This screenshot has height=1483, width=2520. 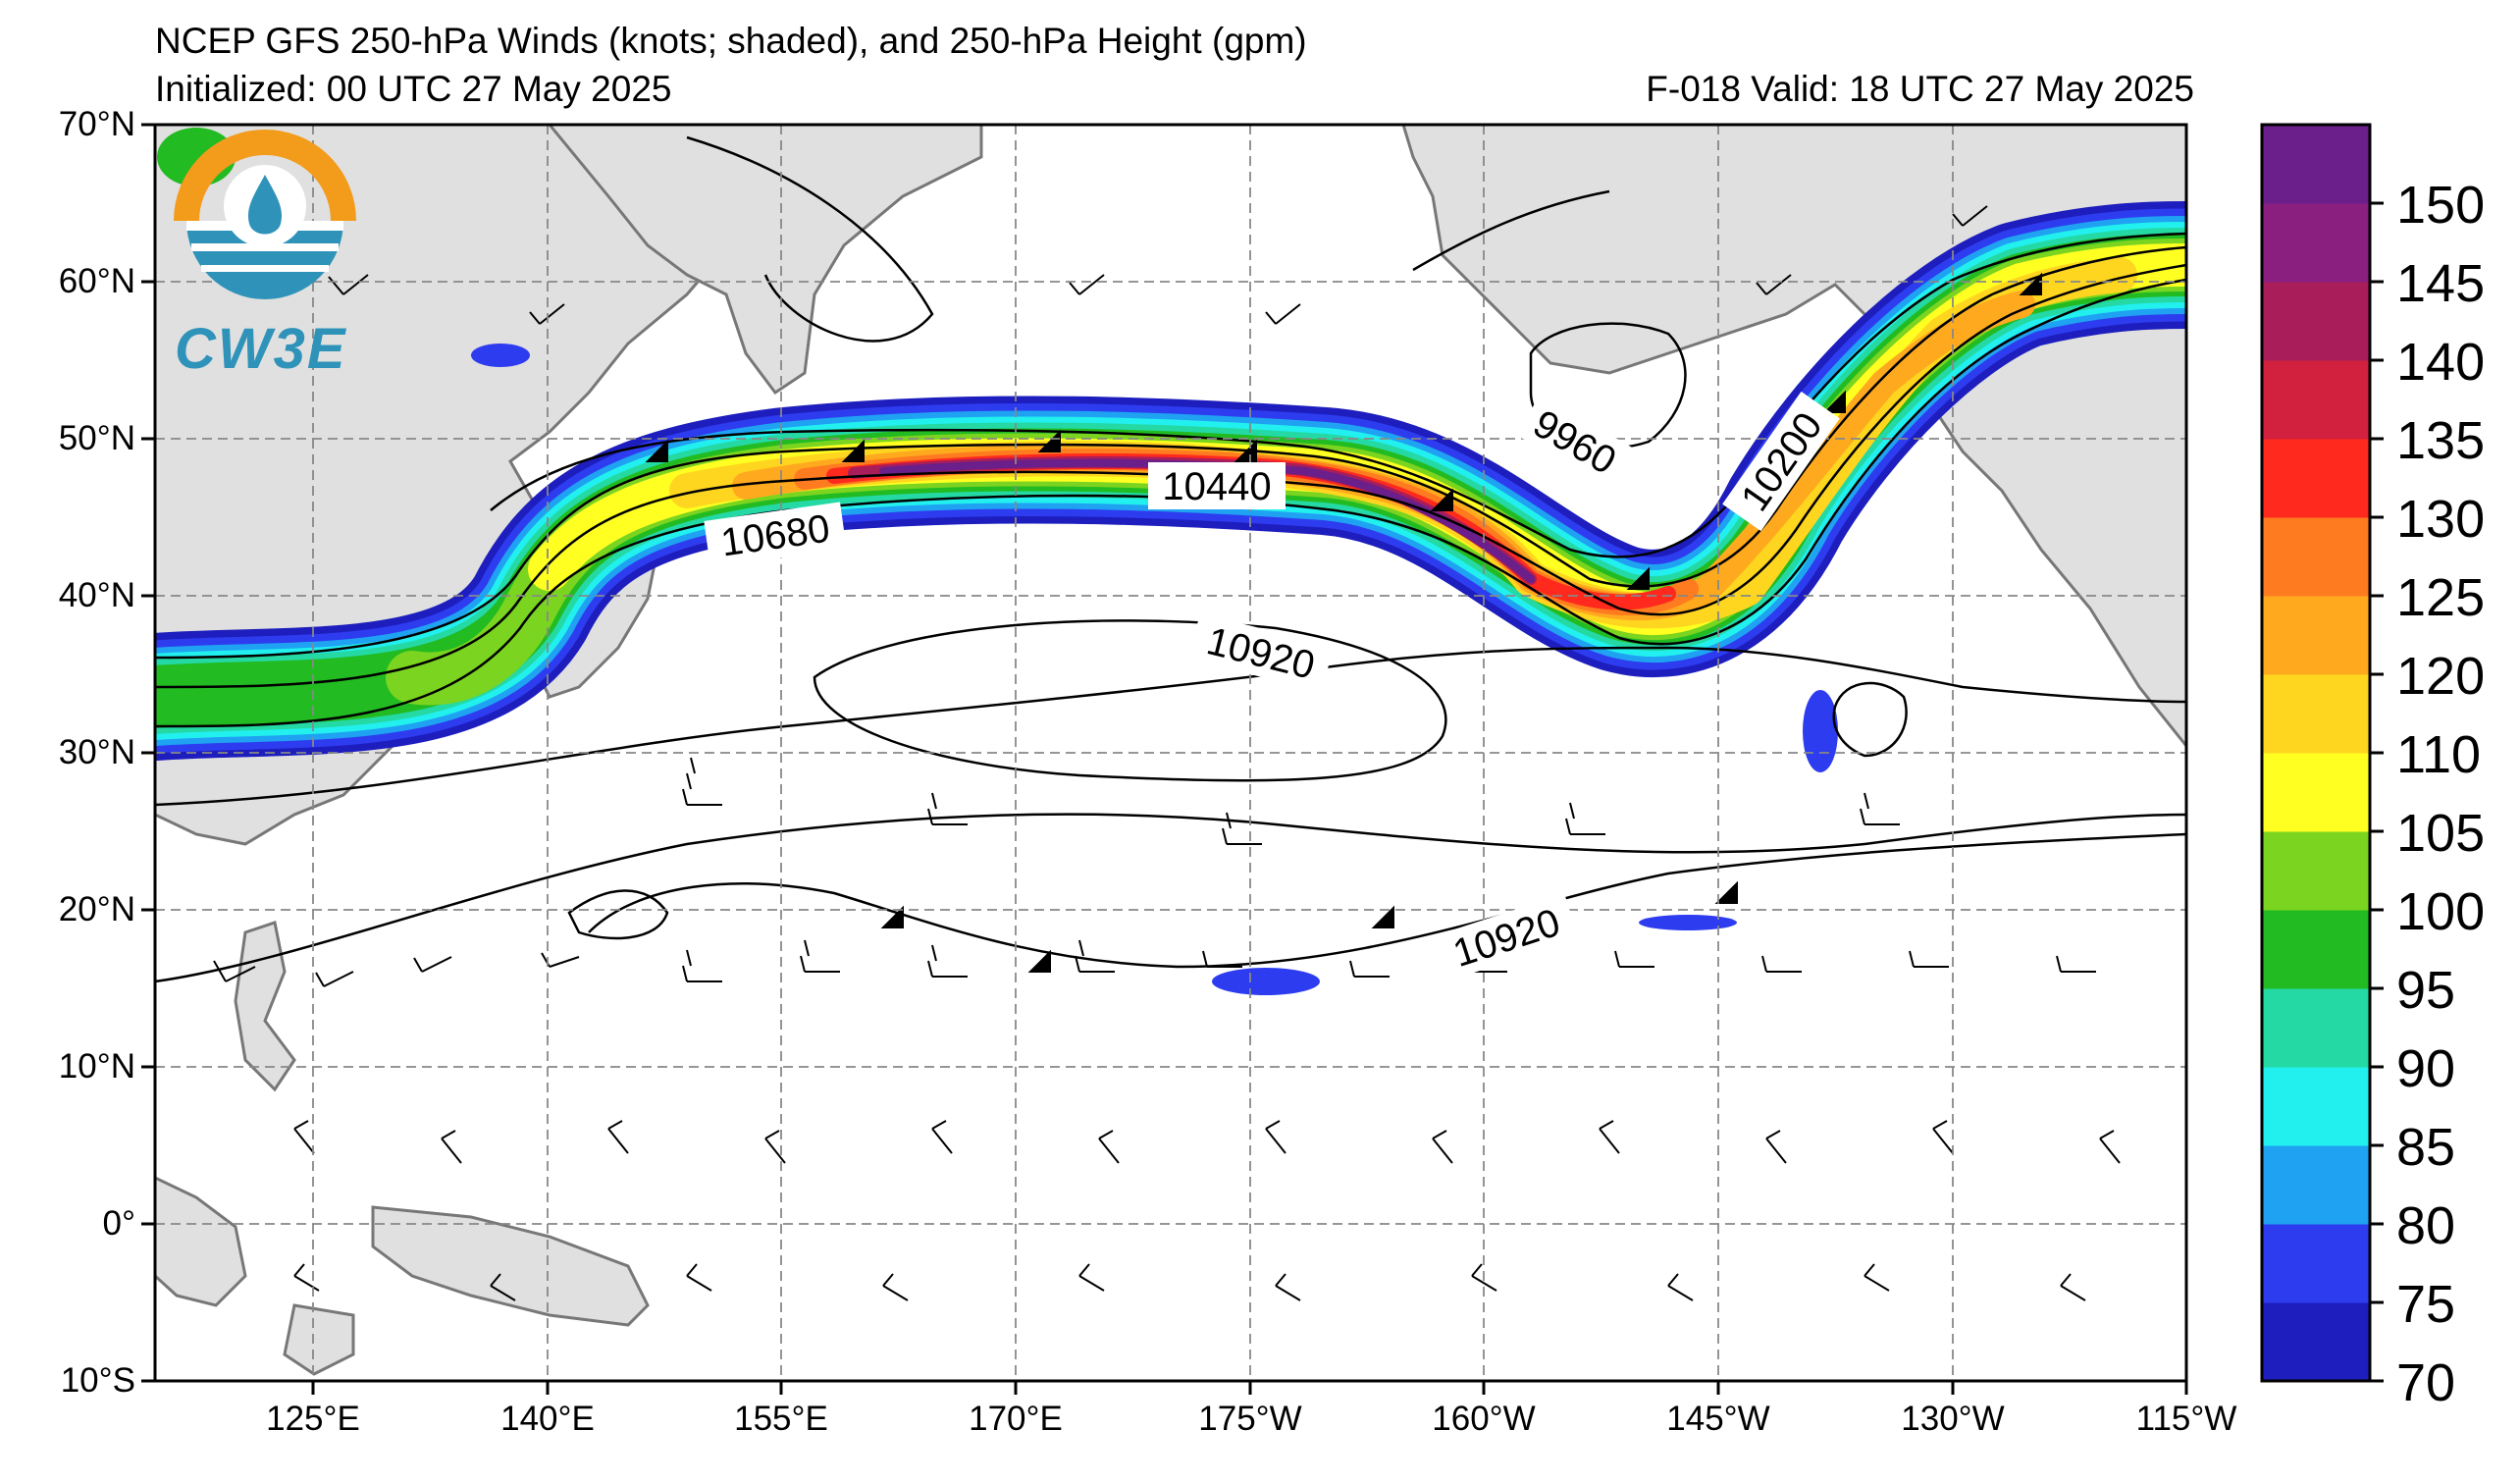 I want to click on colorbar-label-135: 135, so click(x=2441, y=441).